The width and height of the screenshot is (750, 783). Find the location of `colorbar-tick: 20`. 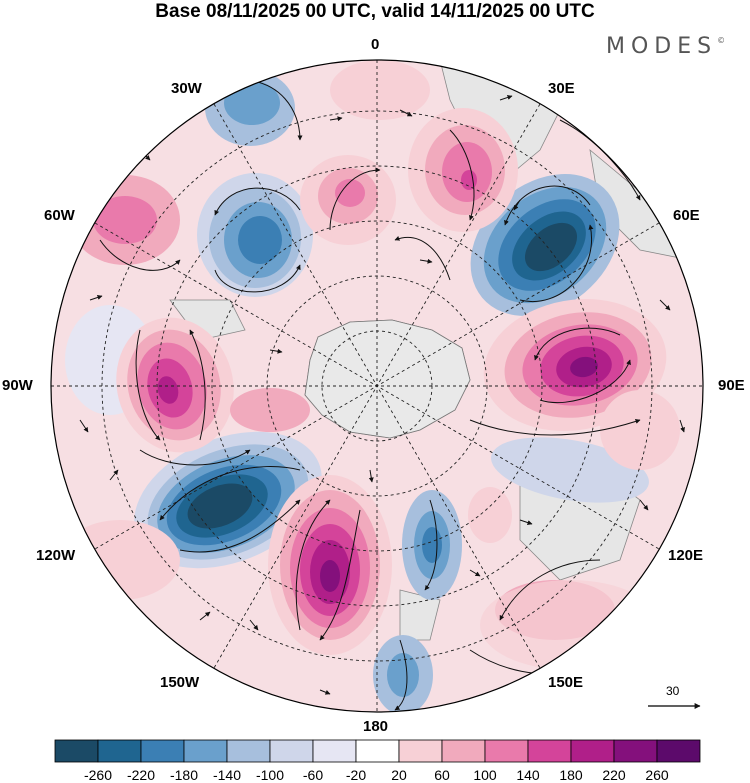

colorbar-tick: 20 is located at coordinates (399, 775).